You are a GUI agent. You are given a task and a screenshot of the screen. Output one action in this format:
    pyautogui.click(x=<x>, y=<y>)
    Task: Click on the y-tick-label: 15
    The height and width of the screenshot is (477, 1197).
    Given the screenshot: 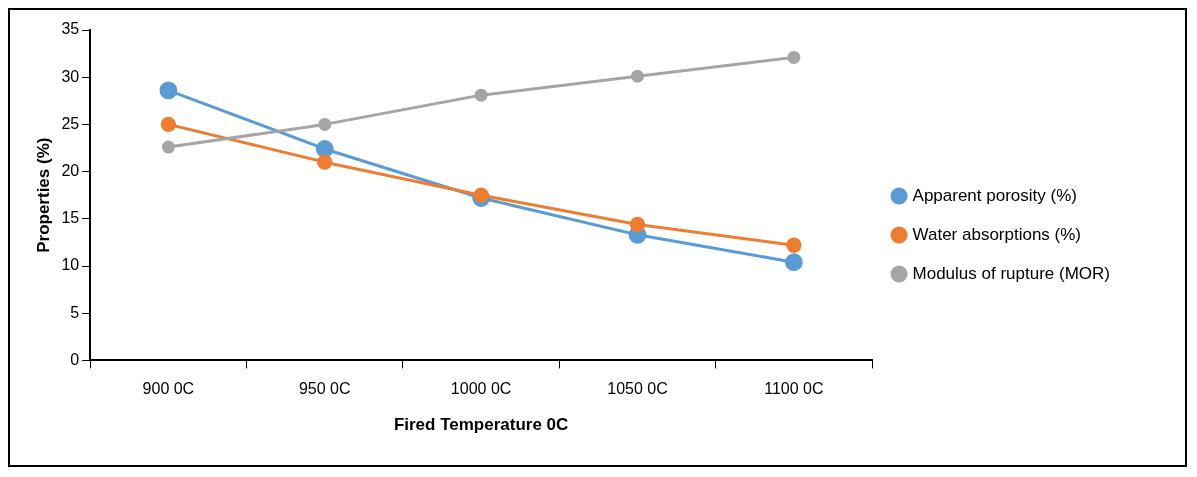 What is the action you would take?
    pyautogui.click(x=70, y=218)
    